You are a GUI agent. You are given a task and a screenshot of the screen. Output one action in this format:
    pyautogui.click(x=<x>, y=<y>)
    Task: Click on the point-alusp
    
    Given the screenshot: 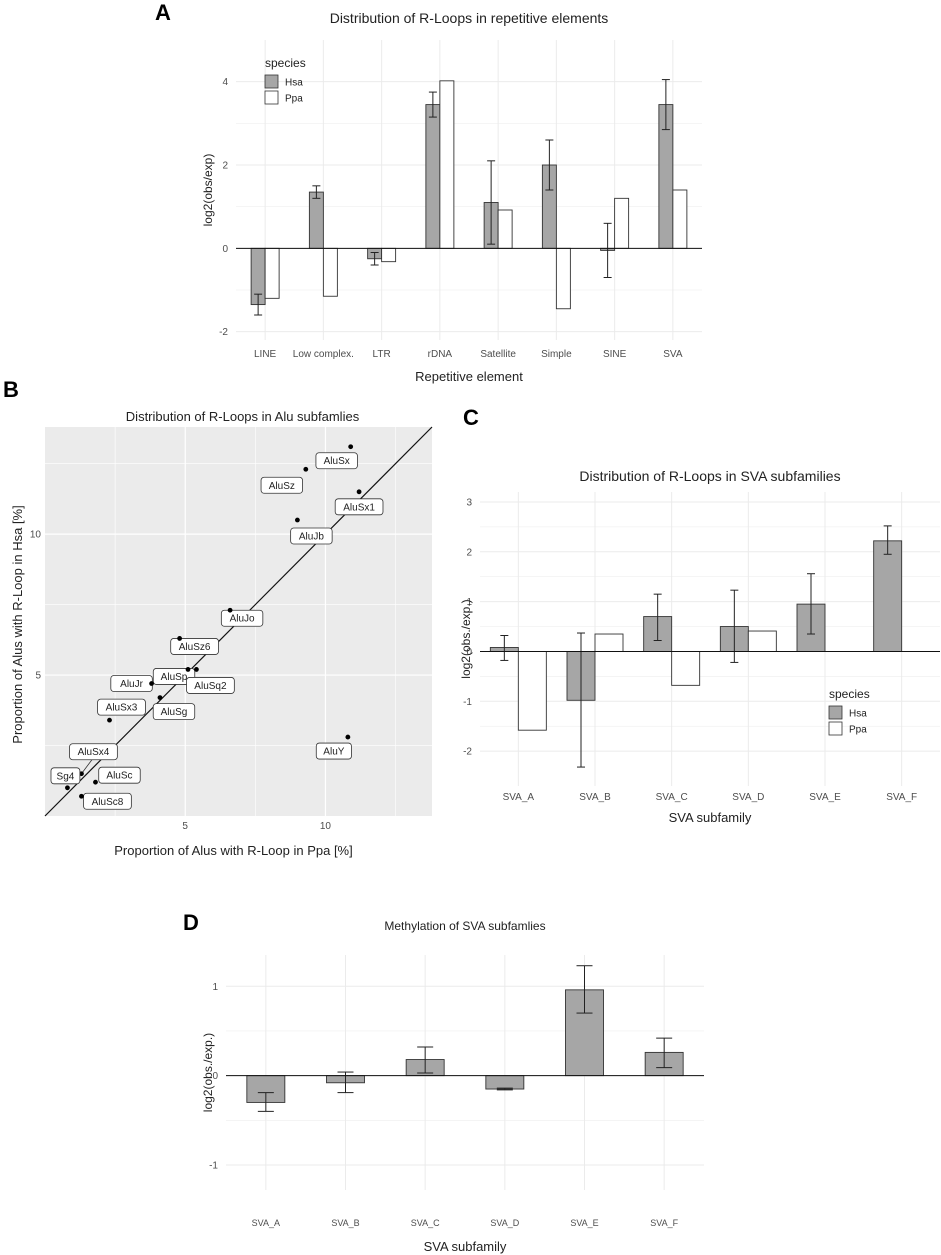 What is the action you would take?
    pyautogui.click(x=188, y=669)
    